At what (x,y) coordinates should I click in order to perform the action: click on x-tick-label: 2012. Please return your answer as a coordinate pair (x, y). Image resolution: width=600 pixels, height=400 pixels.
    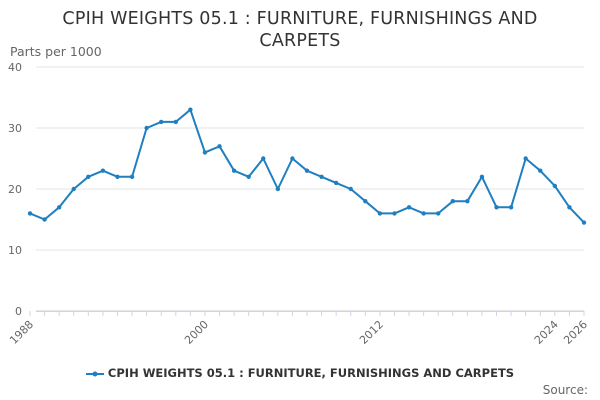
    Looking at the image, I should click on (371, 332).